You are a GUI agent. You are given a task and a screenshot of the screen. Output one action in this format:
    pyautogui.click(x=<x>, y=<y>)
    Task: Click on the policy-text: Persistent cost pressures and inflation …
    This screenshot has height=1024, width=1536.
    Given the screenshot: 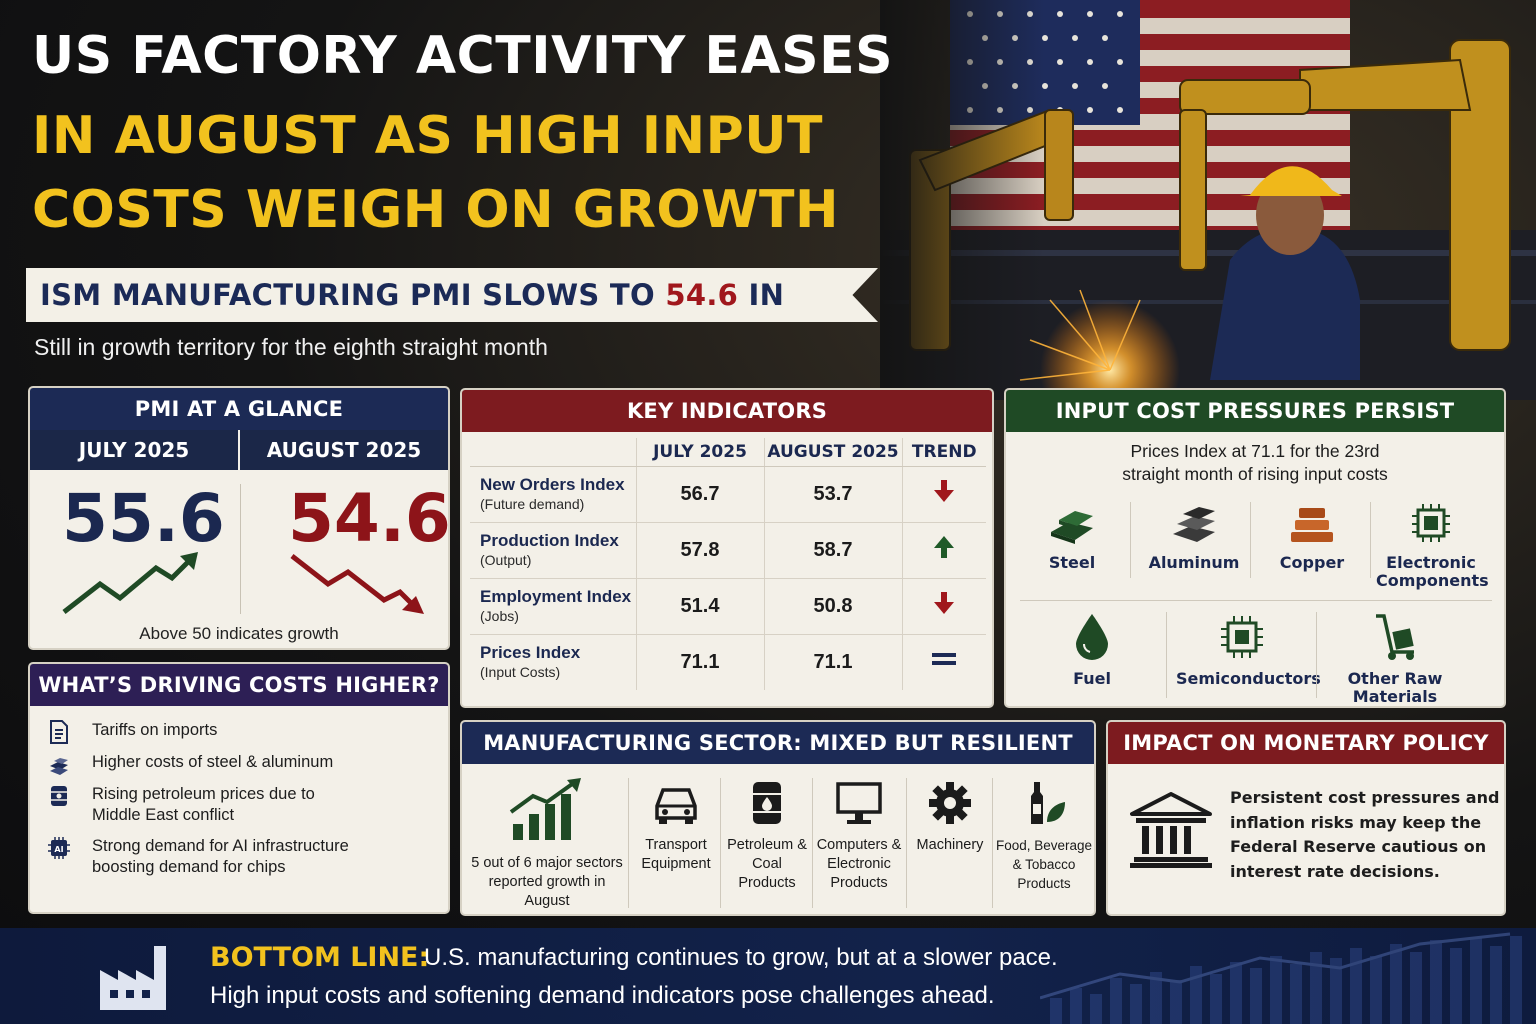 What is the action you would take?
    pyautogui.click(x=1365, y=834)
    